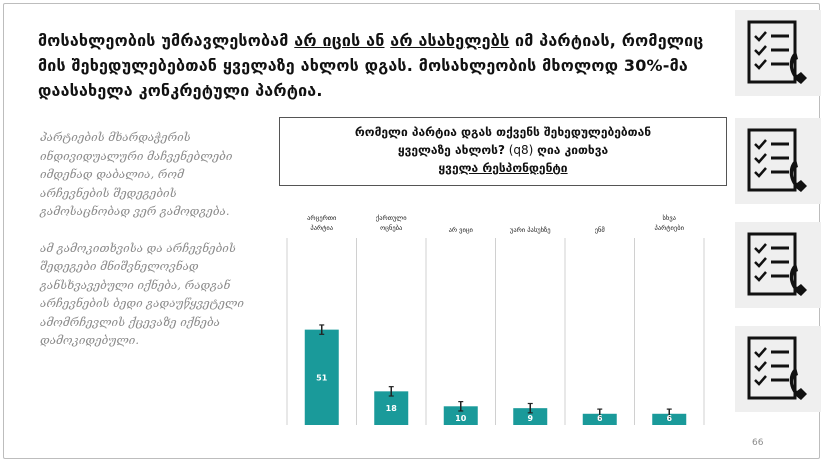 The width and height of the screenshot is (825, 464). What do you see at coordinates (521, 150) in the screenshot?
I see `question-code: (q8)` at bounding box center [521, 150].